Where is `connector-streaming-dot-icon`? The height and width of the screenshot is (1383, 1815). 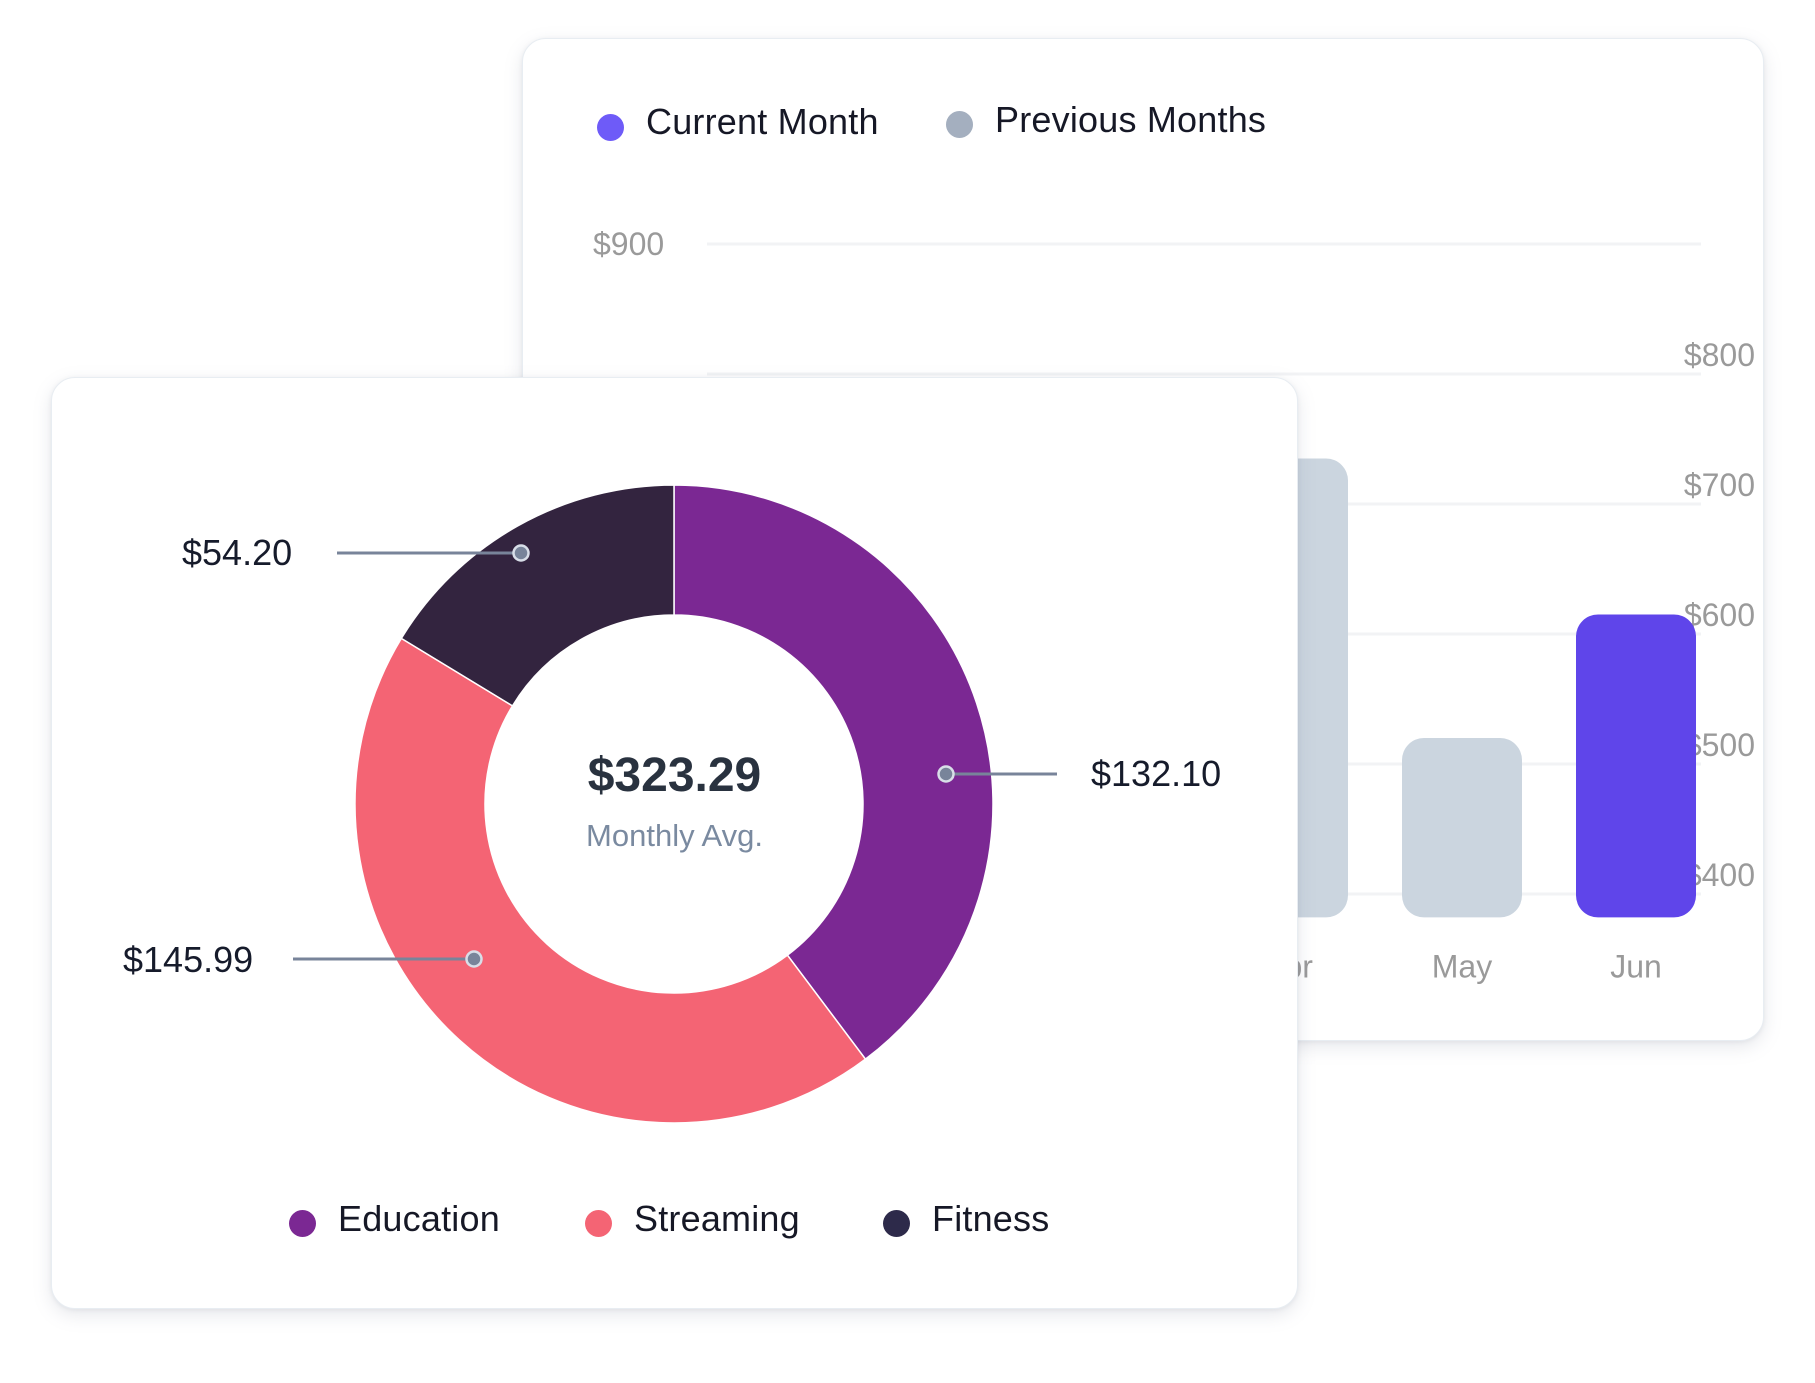 connector-streaming-dot-icon is located at coordinates (474, 959).